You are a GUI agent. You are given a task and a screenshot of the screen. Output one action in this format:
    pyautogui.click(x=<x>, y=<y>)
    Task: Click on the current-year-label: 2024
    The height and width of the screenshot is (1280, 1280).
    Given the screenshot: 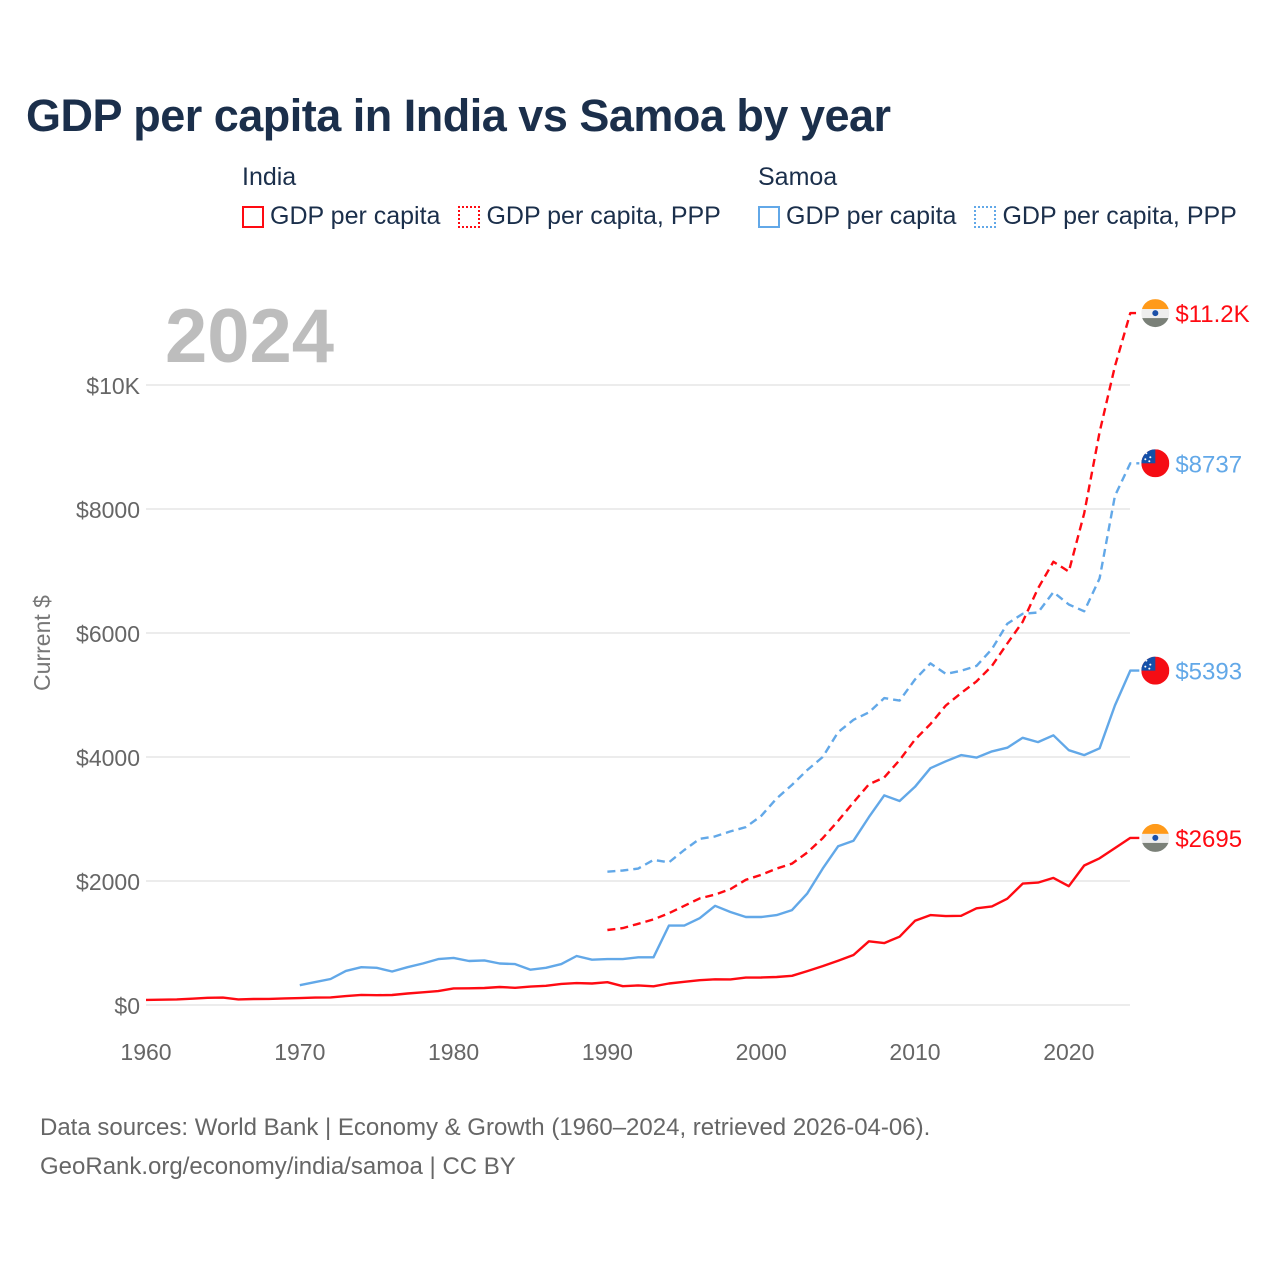 What is the action you would take?
    pyautogui.click(x=249, y=336)
    